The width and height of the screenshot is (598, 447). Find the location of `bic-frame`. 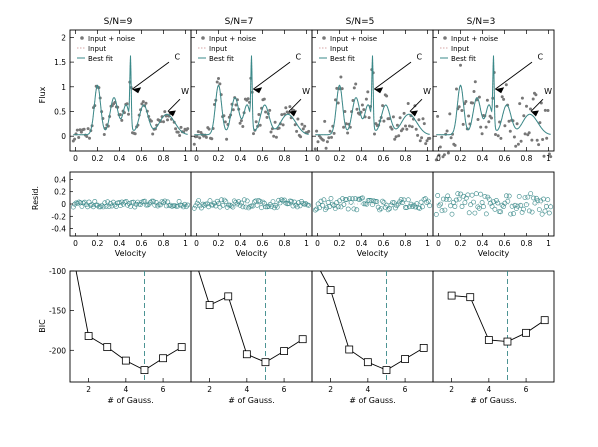

bic-frame is located at coordinates (130, 326).